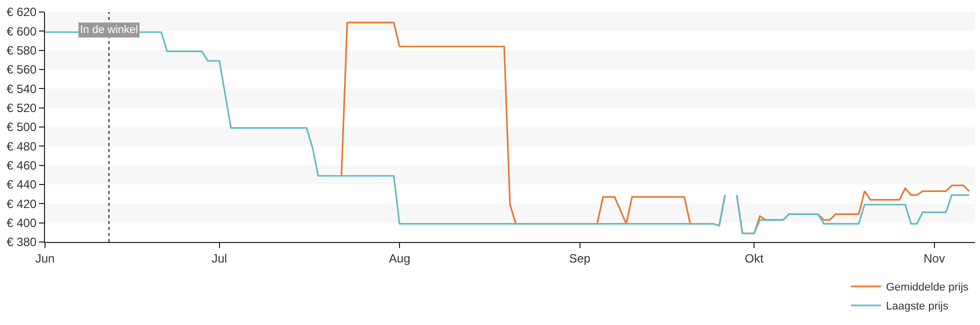 The image size is (980, 325). What do you see at coordinates (21, 242) in the screenshot?
I see `y-tick-label: € 380` at bounding box center [21, 242].